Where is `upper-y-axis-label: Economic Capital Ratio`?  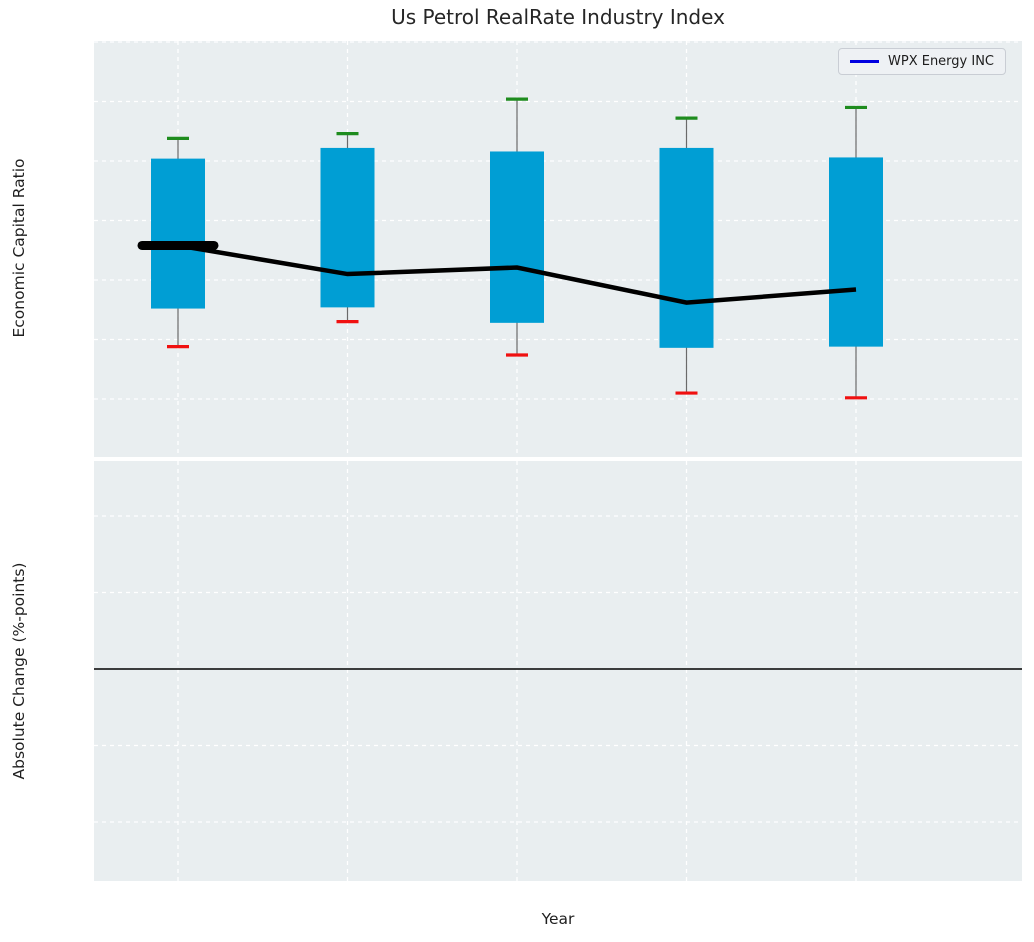 upper-y-axis-label: Economic Capital Ratio is located at coordinates (19, 248).